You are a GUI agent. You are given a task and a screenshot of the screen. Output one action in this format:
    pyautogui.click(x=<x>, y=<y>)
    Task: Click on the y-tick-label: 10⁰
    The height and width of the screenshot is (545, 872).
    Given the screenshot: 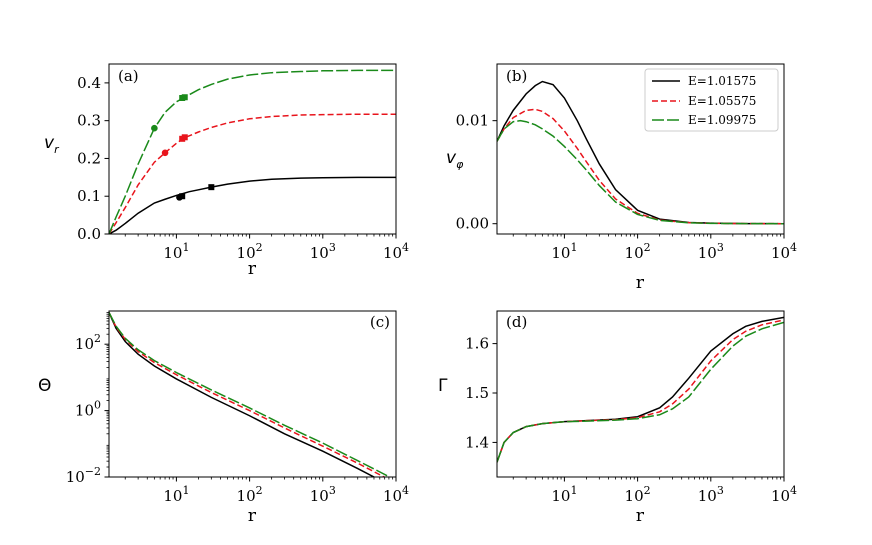 What is the action you would take?
    pyautogui.click(x=88, y=409)
    